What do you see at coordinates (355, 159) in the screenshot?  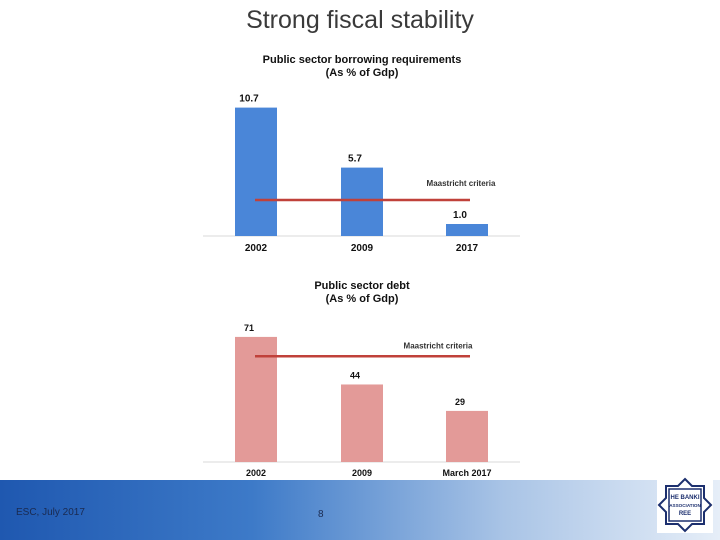 I see `data-label: 5.7` at bounding box center [355, 159].